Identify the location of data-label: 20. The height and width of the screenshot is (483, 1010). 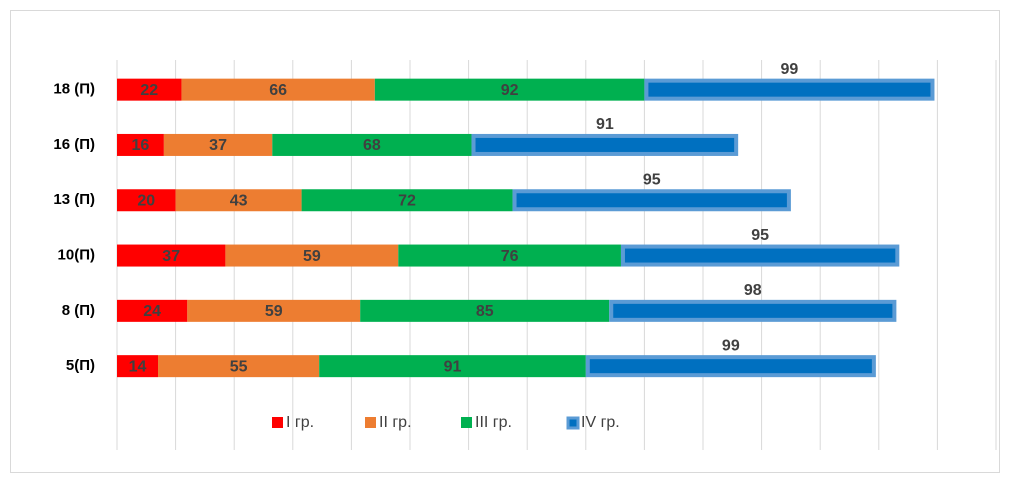
(146, 200).